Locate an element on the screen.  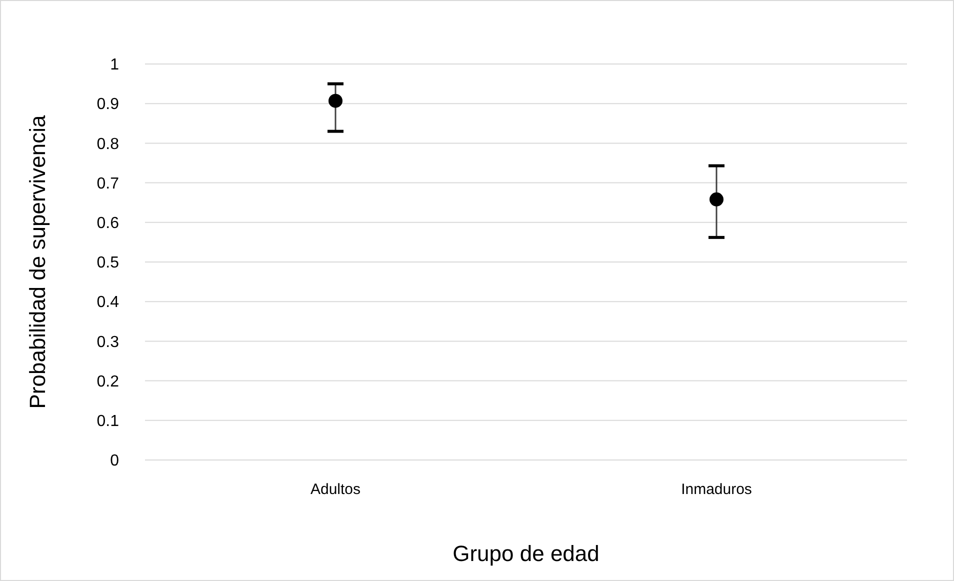
y-axis-title: Probabilidad de supervivencia is located at coordinates (37, 261).